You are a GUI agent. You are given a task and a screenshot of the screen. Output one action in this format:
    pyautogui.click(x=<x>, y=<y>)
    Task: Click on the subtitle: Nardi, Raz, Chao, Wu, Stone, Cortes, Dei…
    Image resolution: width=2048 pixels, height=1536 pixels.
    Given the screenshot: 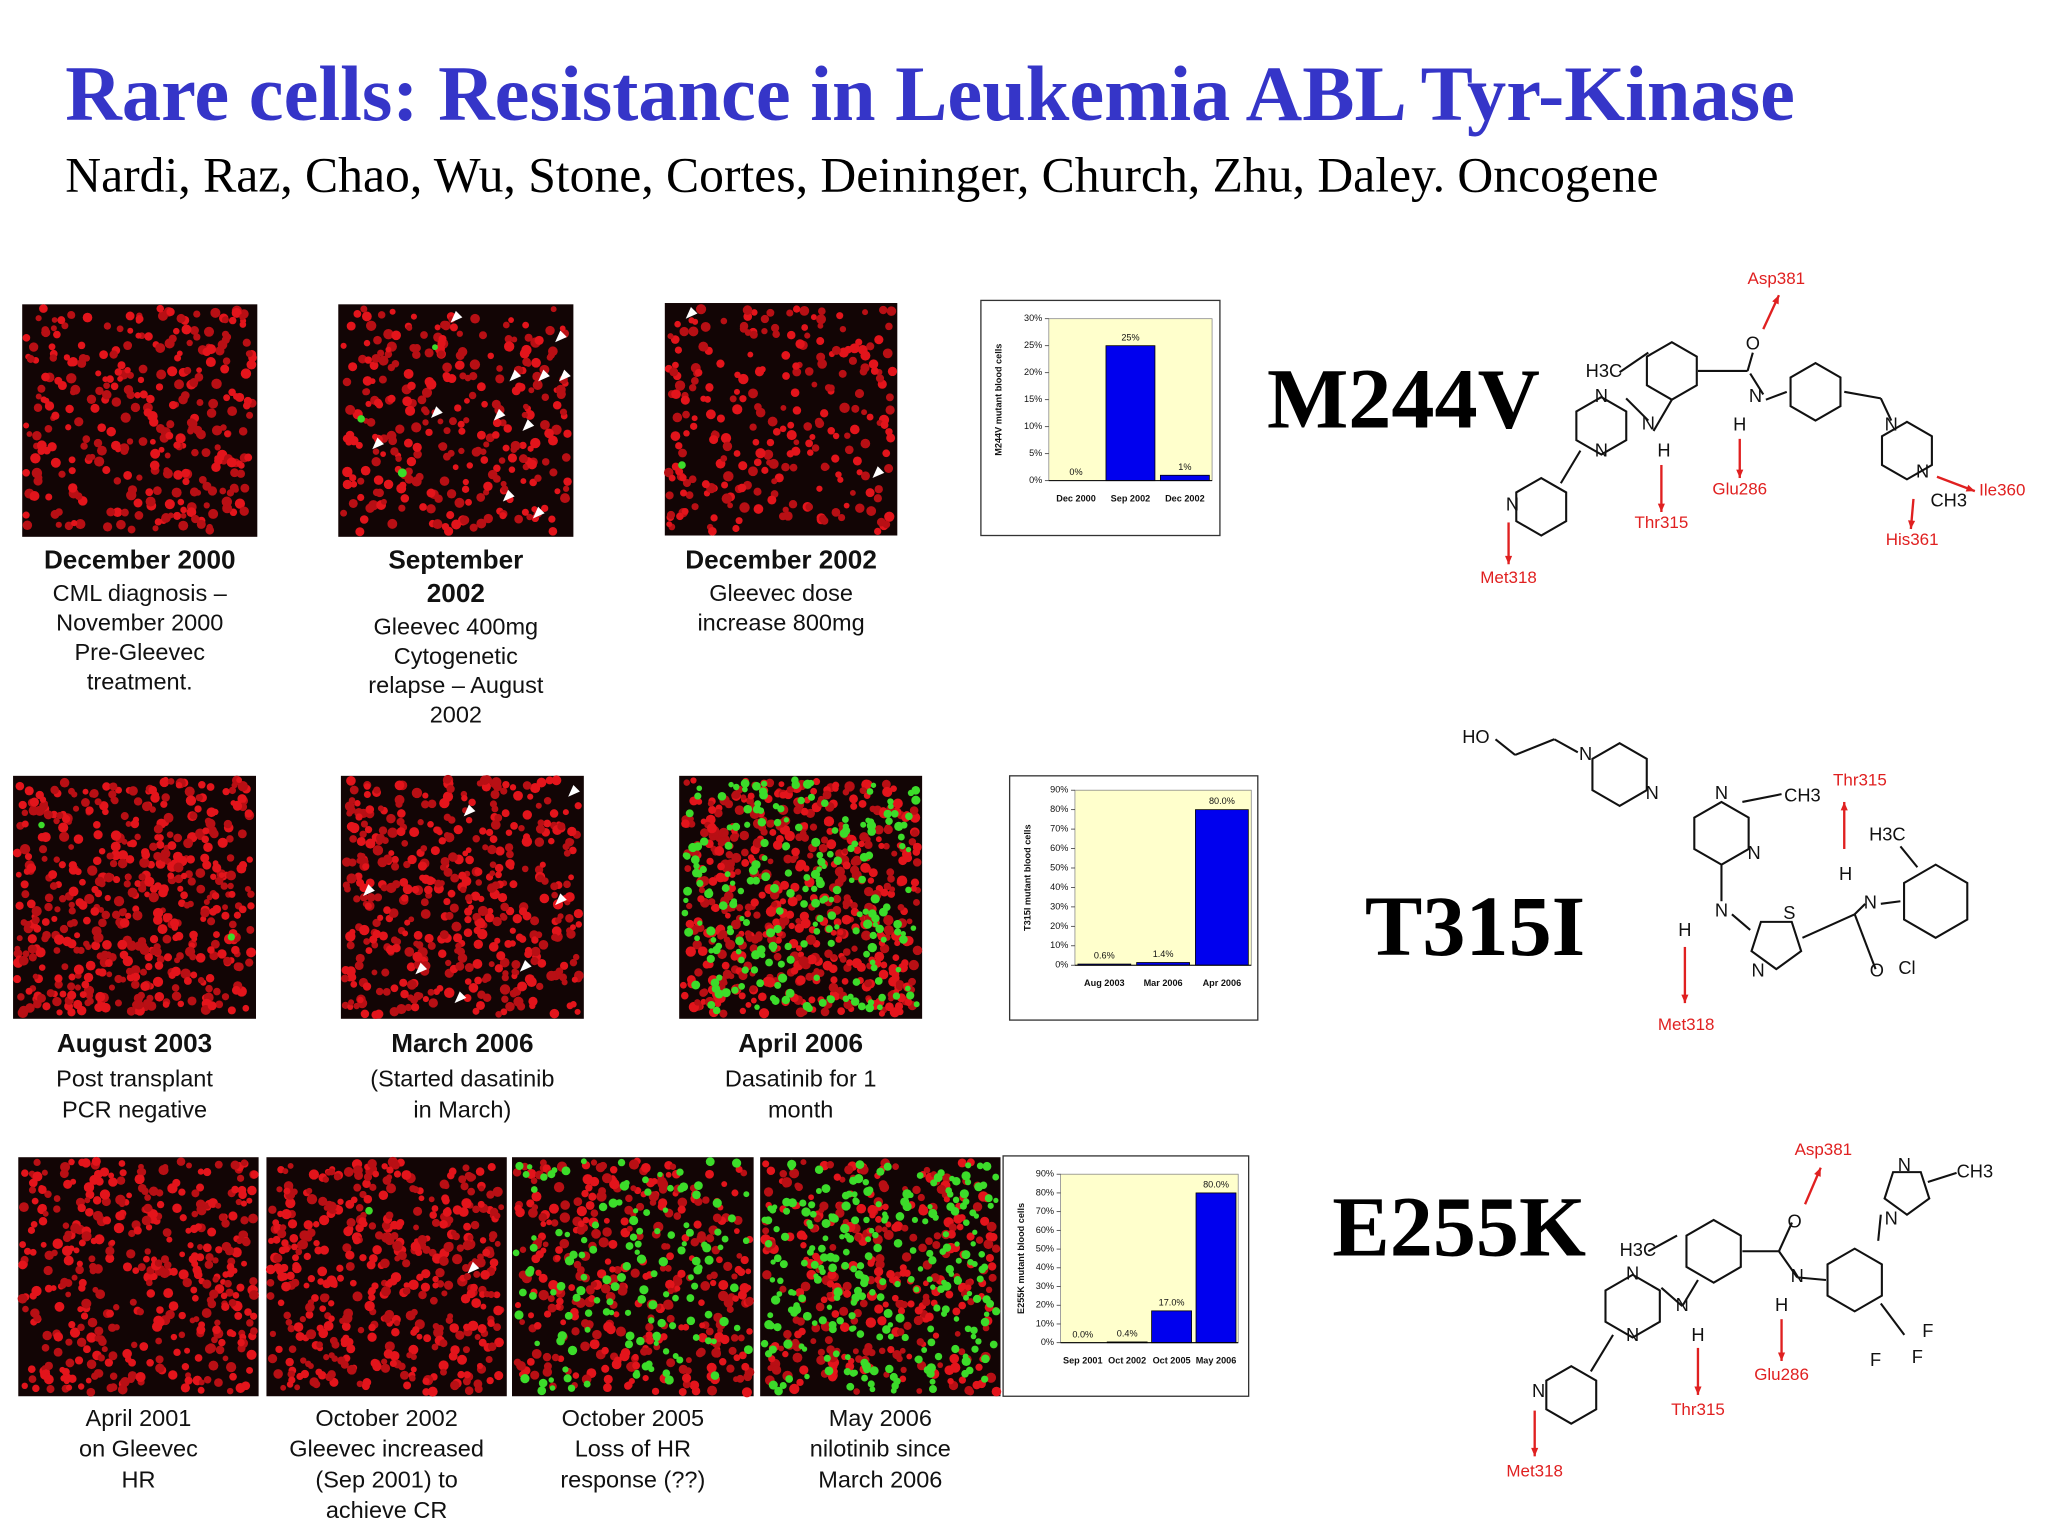 What is the action you would take?
    pyautogui.click(x=861, y=175)
    